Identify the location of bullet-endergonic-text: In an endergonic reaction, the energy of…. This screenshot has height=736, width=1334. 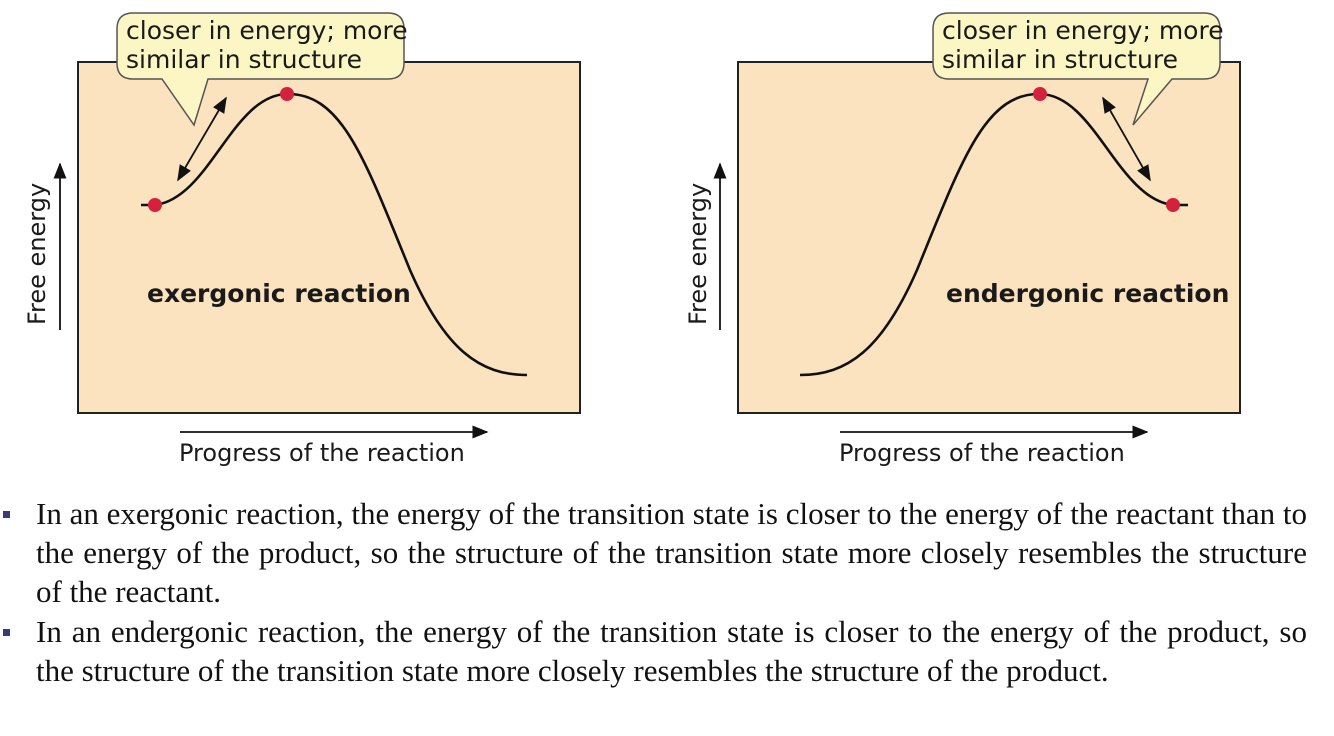
(671, 651).